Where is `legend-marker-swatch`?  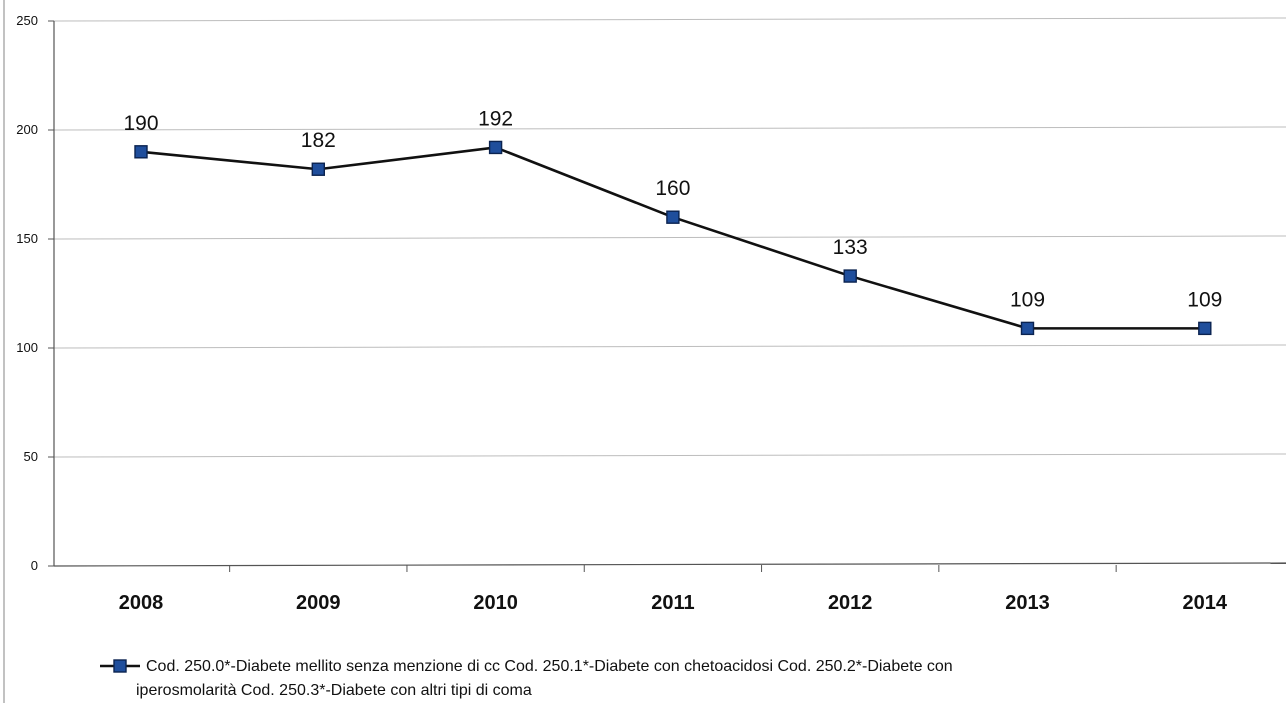
legend-marker-swatch is located at coordinates (120, 666).